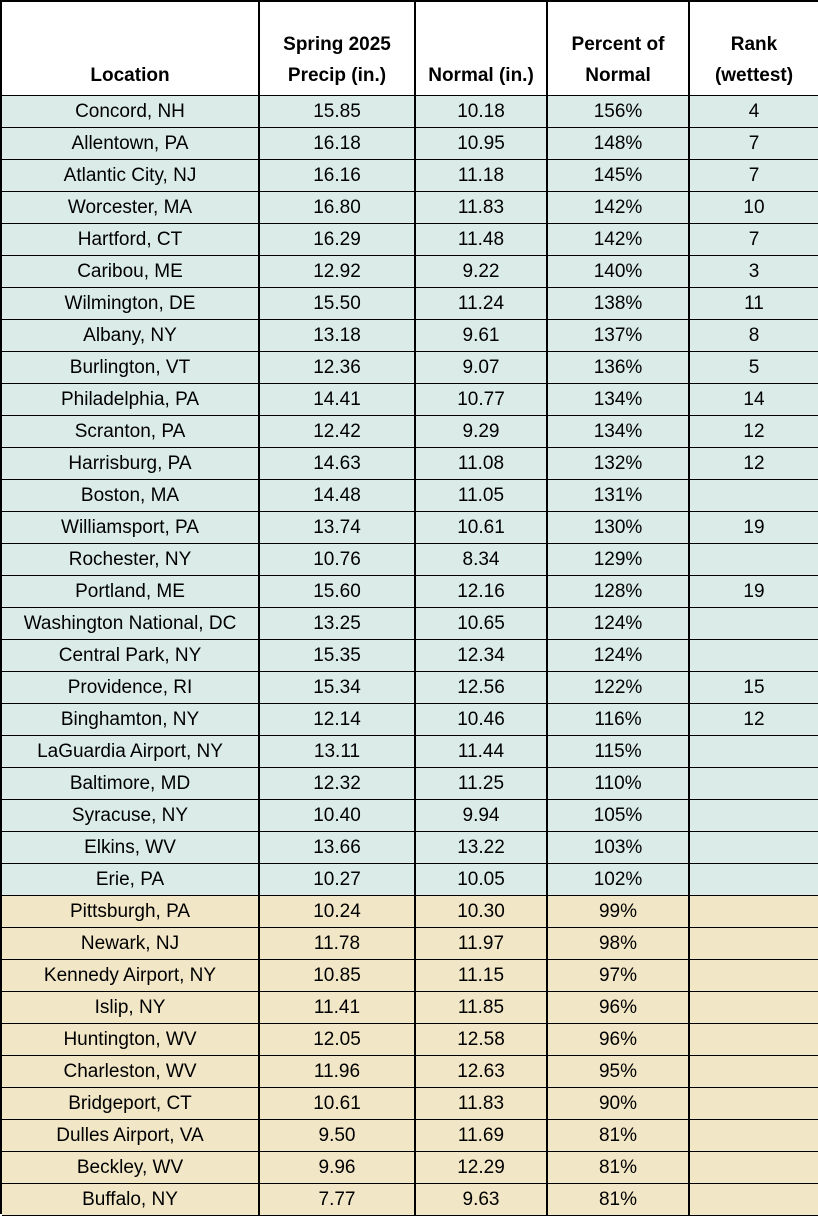  What do you see at coordinates (131, 144) in the screenshot?
I see `table-cell: Allentown, PA` at bounding box center [131, 144].